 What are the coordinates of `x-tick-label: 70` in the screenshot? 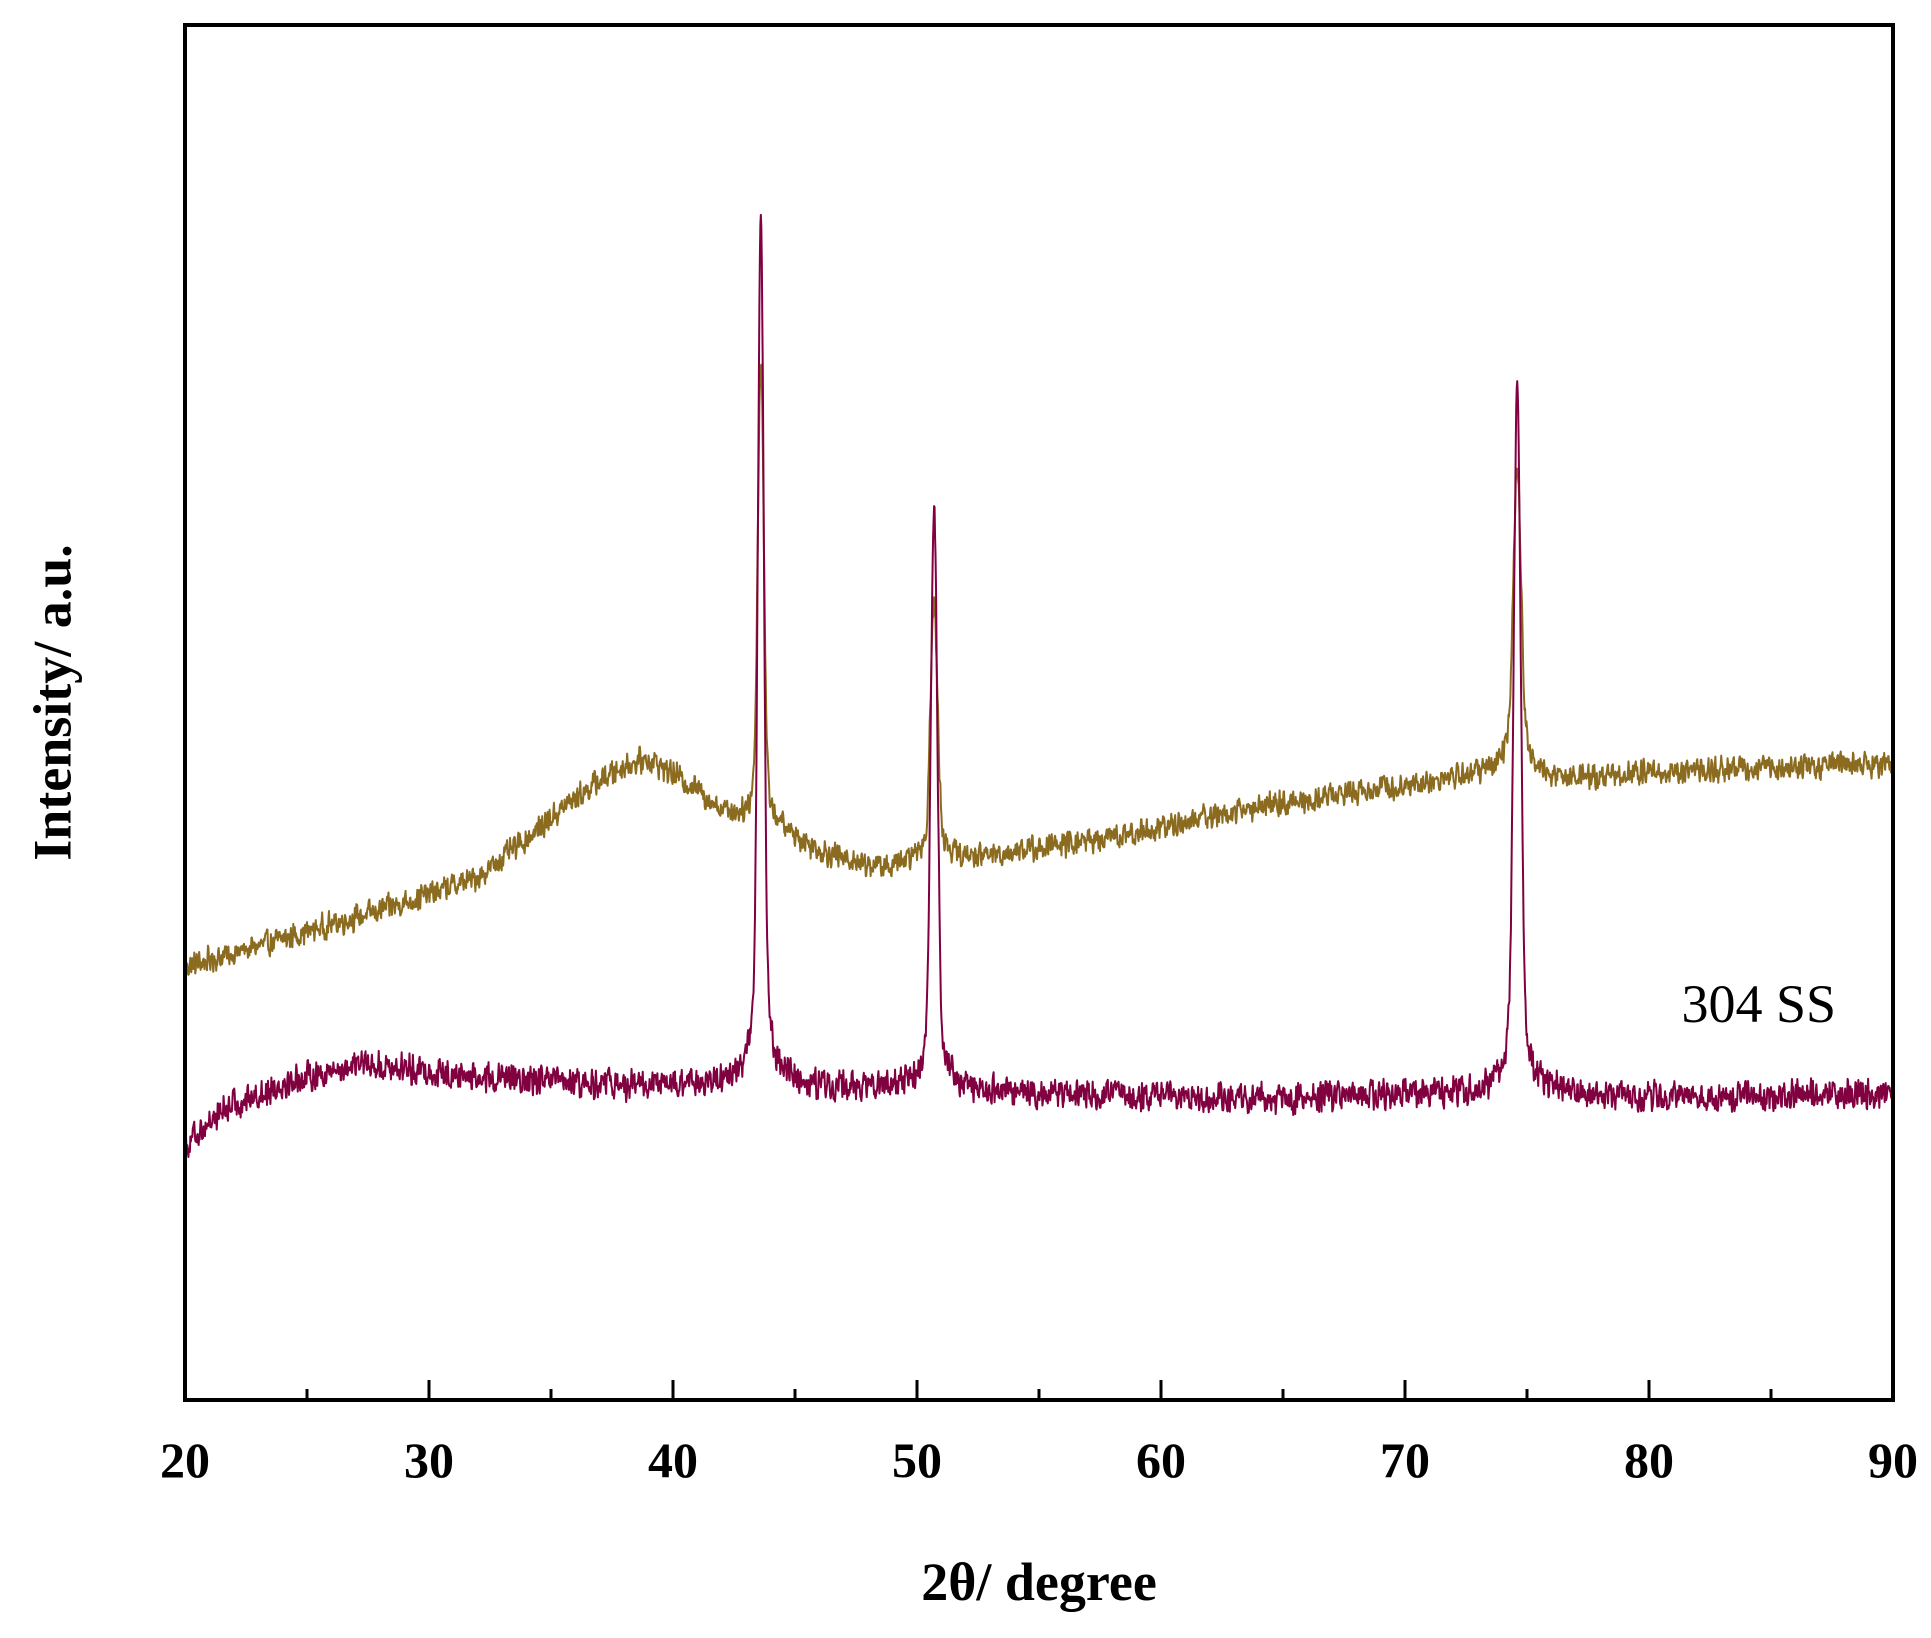 It's located at (1405, 1460).